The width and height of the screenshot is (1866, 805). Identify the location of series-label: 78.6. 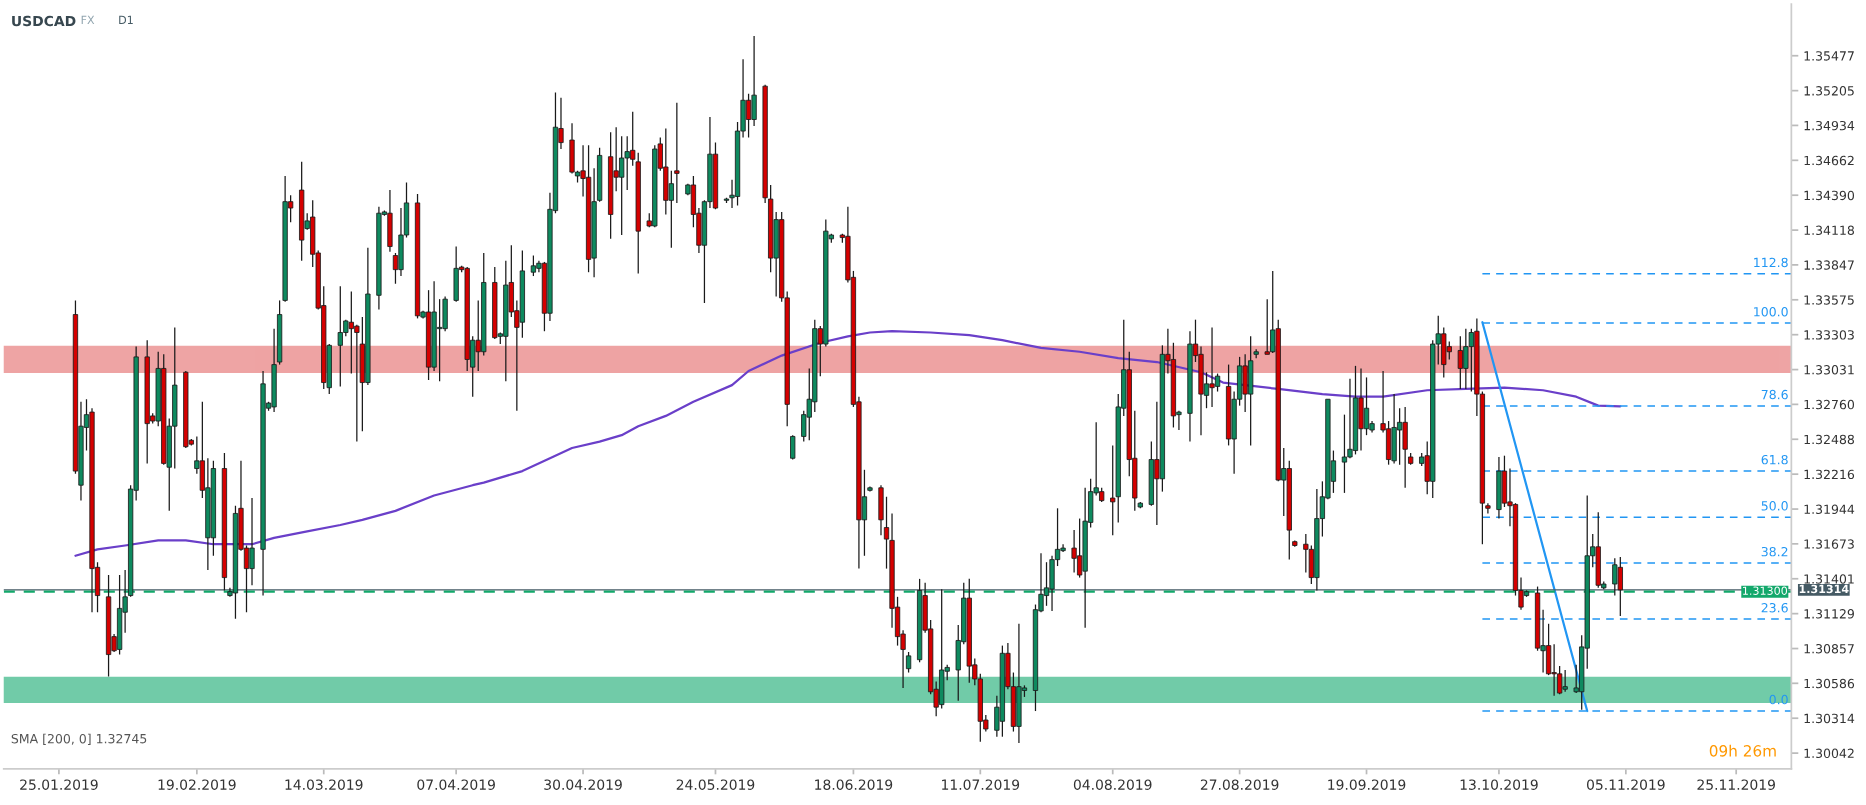
(1774, 394).